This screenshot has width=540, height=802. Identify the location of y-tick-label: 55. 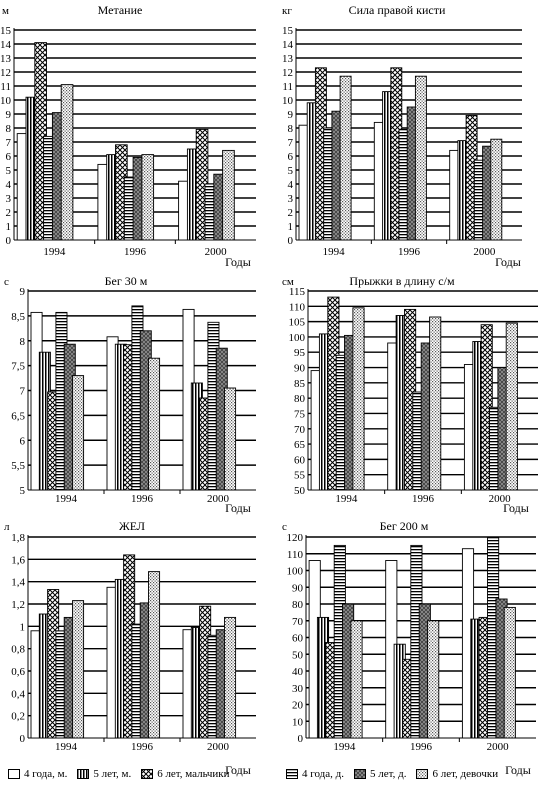
(300, 476).